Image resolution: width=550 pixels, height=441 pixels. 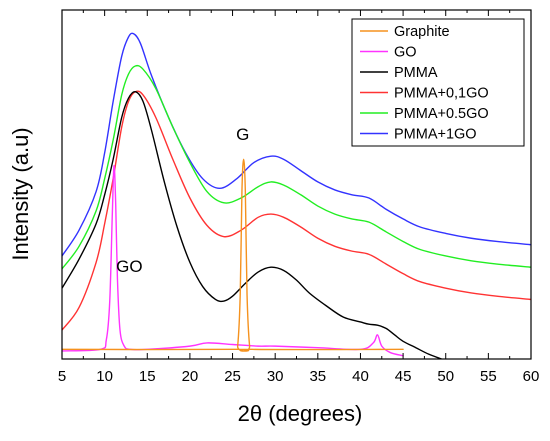 I want to click on peak-annotation-g: G, so click(x=242, y=134).